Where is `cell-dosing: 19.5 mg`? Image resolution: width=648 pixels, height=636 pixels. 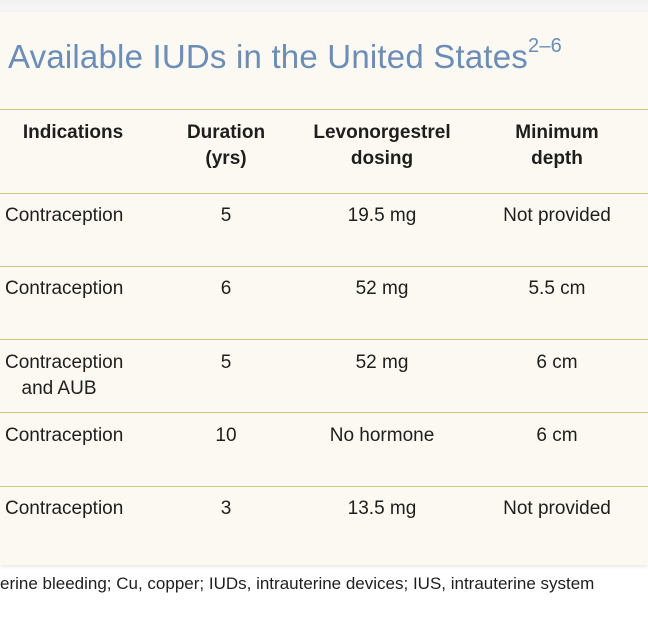 cell-dosing: 19.5 mg is located at coordinates (382, 215).